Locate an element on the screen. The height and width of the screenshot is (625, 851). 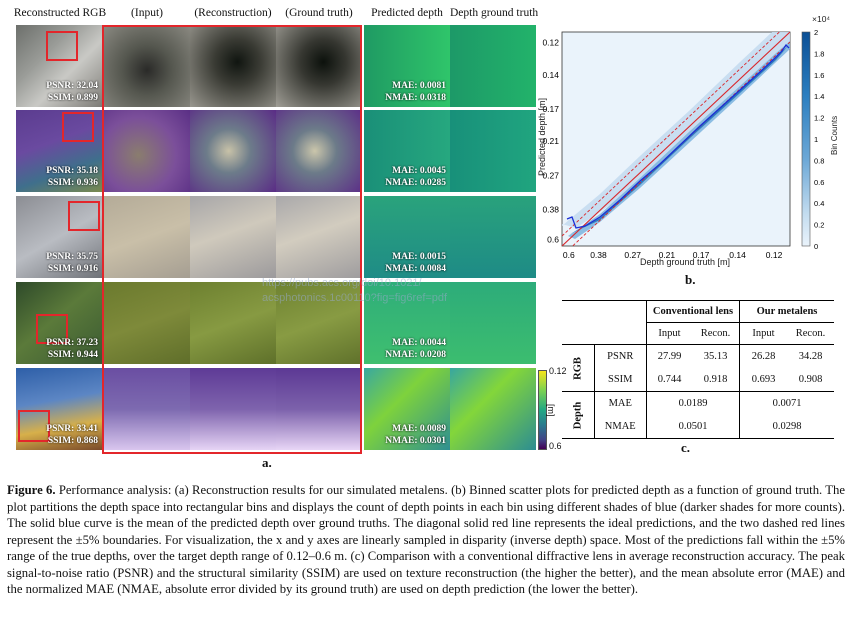
metric-label-ssim: SSIM is located at coordinates (620, 379).